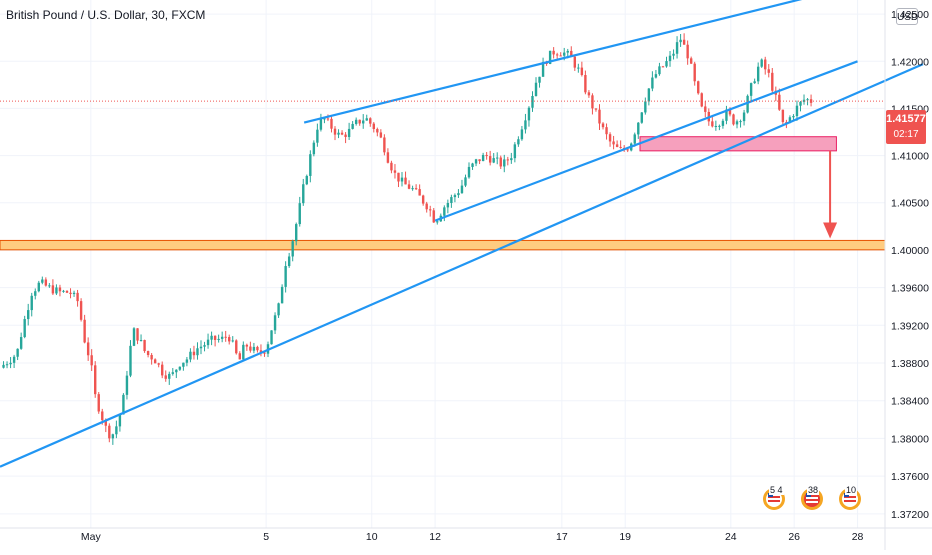  Describe the element at coordinates (850, 498) in the screenshot. I see `economic-event-flag-icon: 10` at that location.